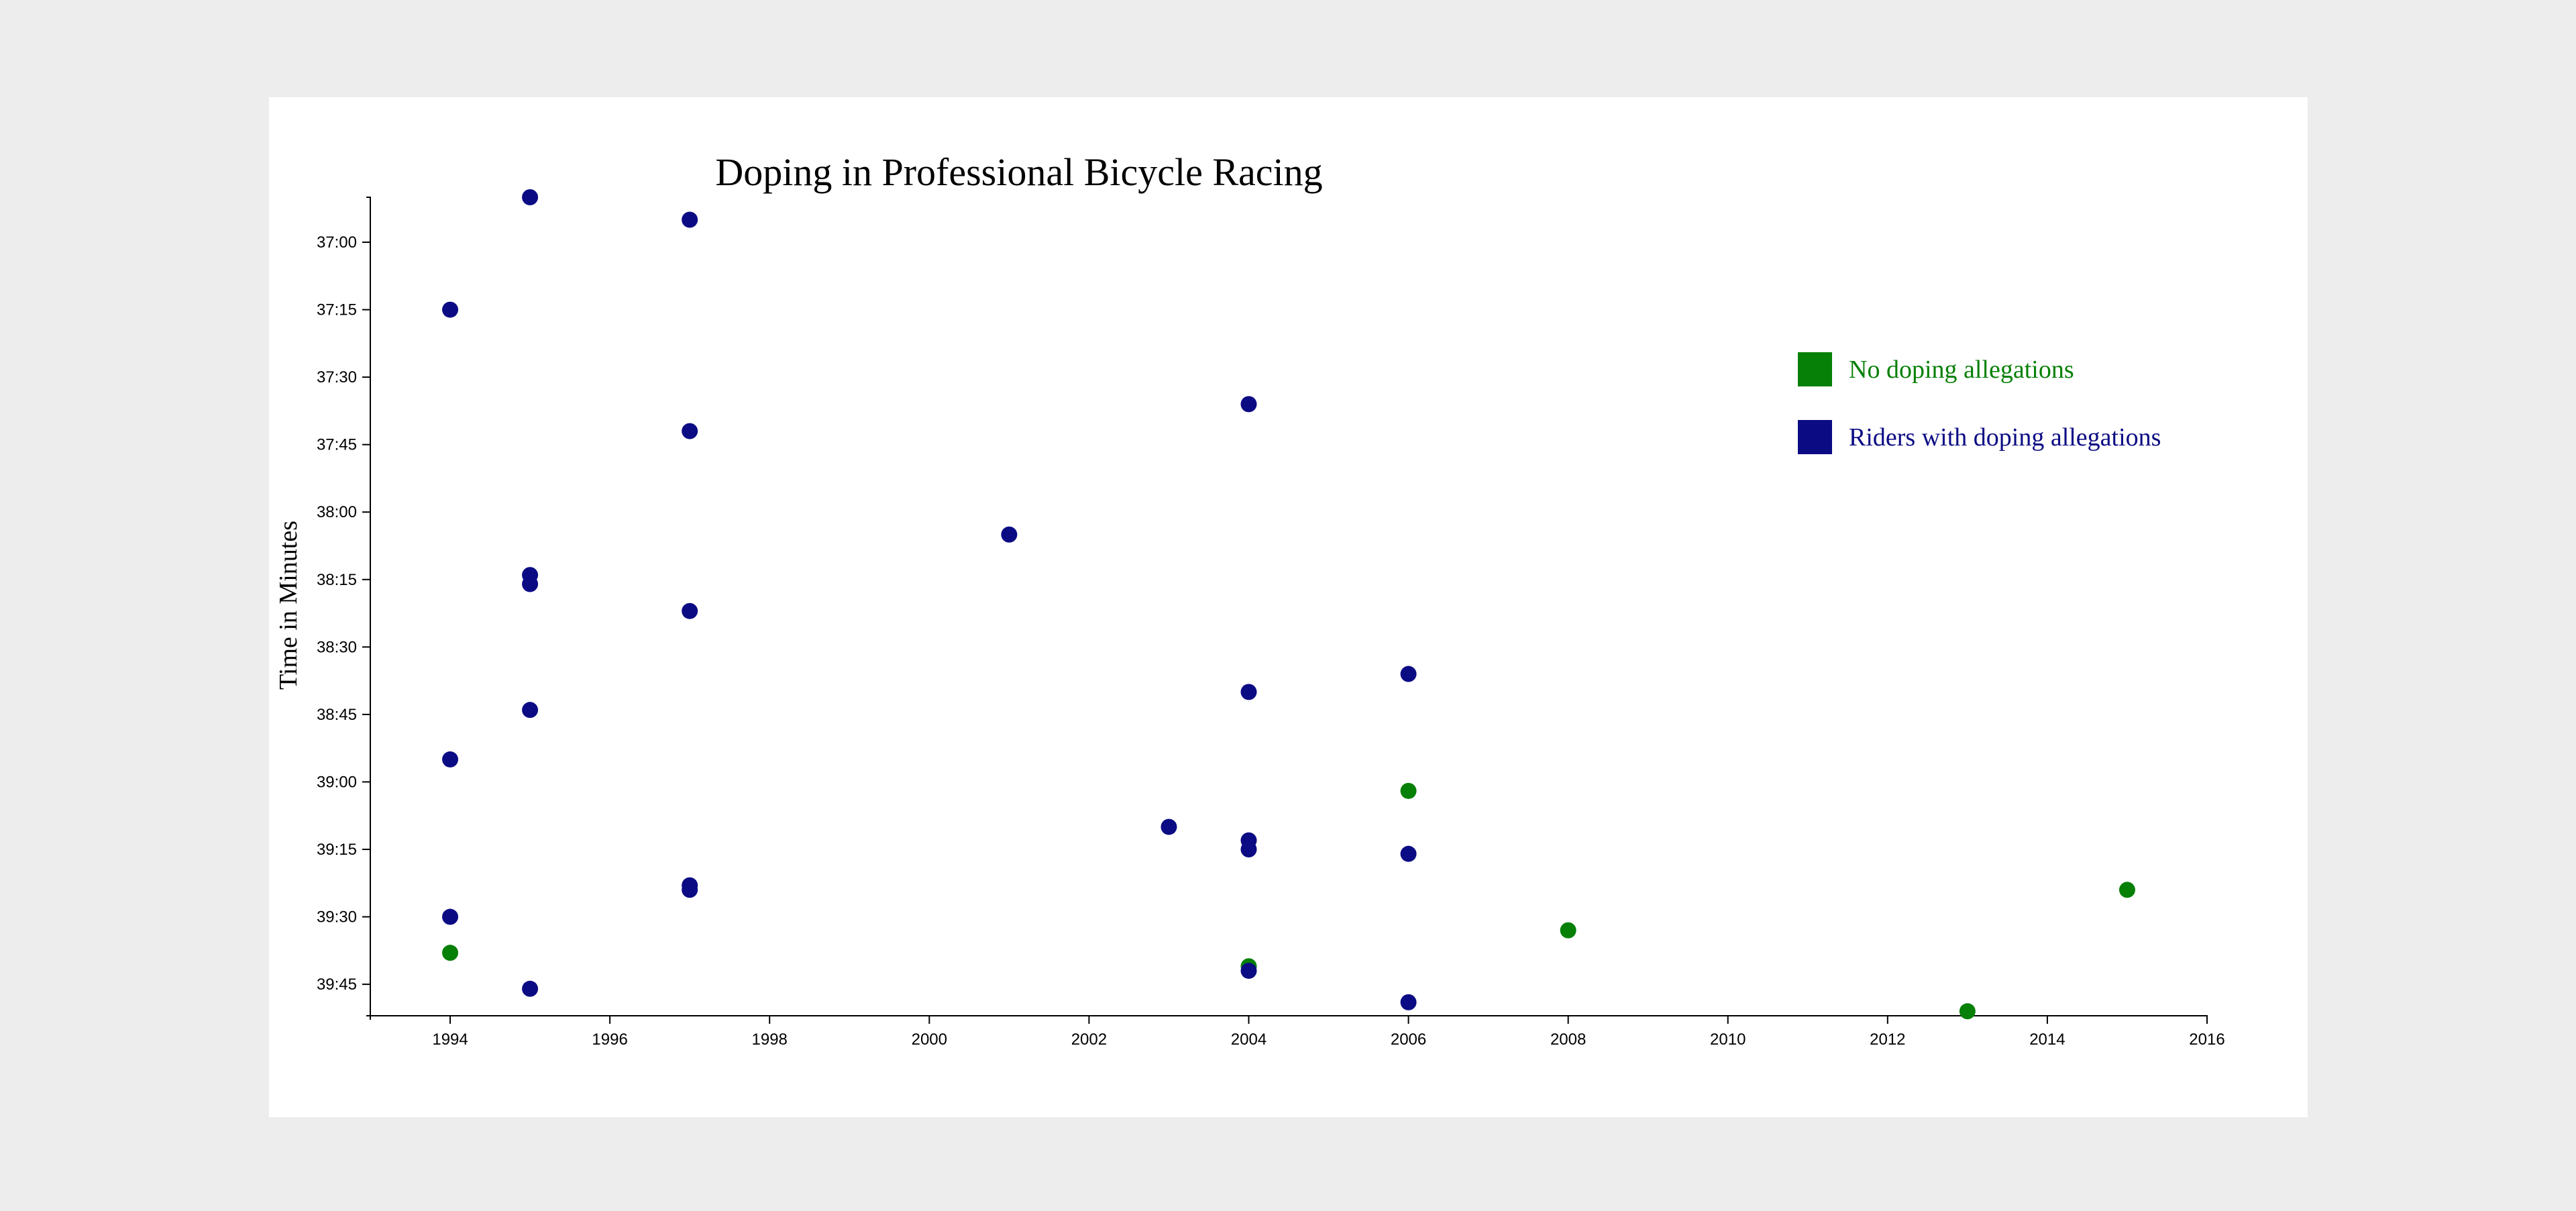 This screenshot has width=2576, height=1211. What do you see at coordinates (1887, 1040) in the screenshot?
I see `x-tick-label: 2012` at bounding box center [1887, 1040].